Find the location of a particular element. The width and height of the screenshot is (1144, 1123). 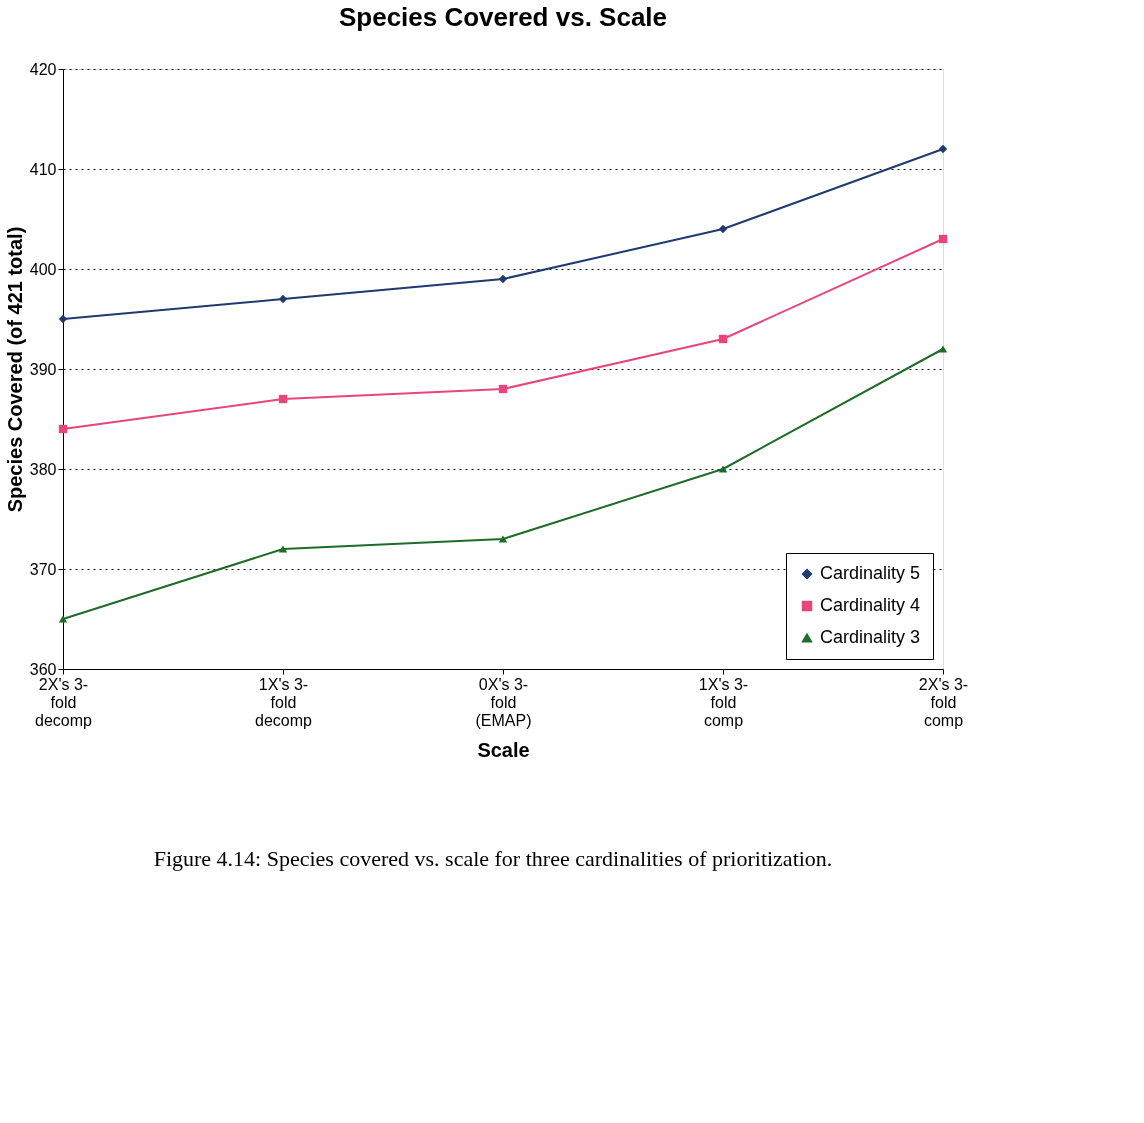

x-tick-label: 2X's 3- fold decomp is located at coordinates (64, 702).